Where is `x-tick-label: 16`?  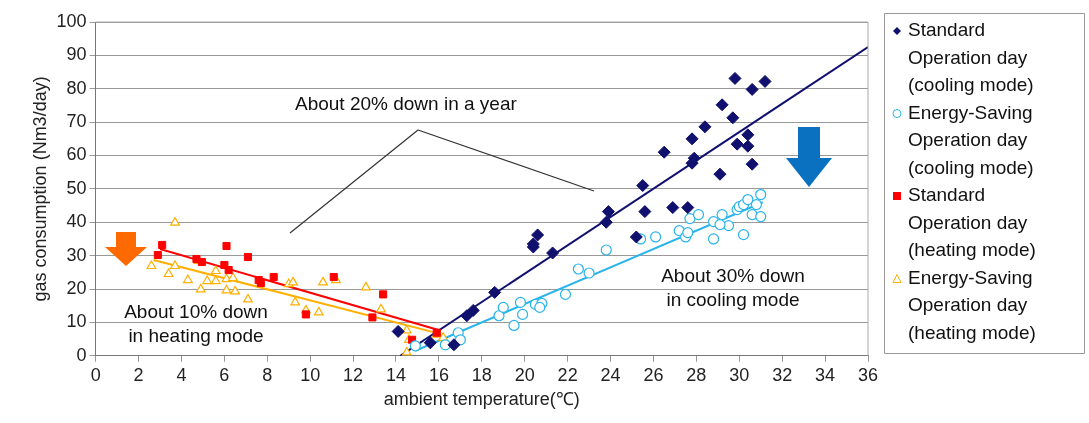
x-tick-label: 16 is located at coordinates (438, 374).